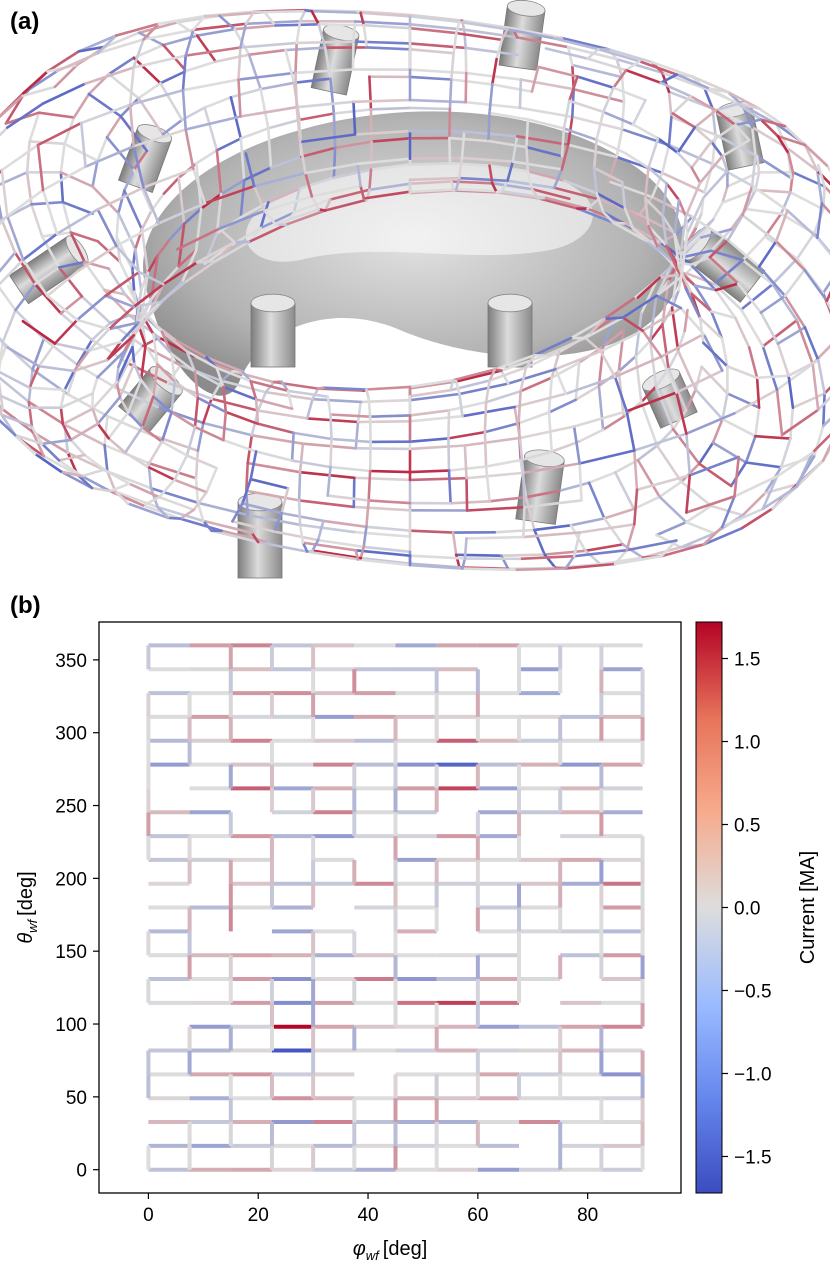 This screenshot has height=1271, width=830. What do you see at coordinates (367, 1215) in the screenshot?
I see `x-tick-label: 40` at bounding box center [367, 1215].